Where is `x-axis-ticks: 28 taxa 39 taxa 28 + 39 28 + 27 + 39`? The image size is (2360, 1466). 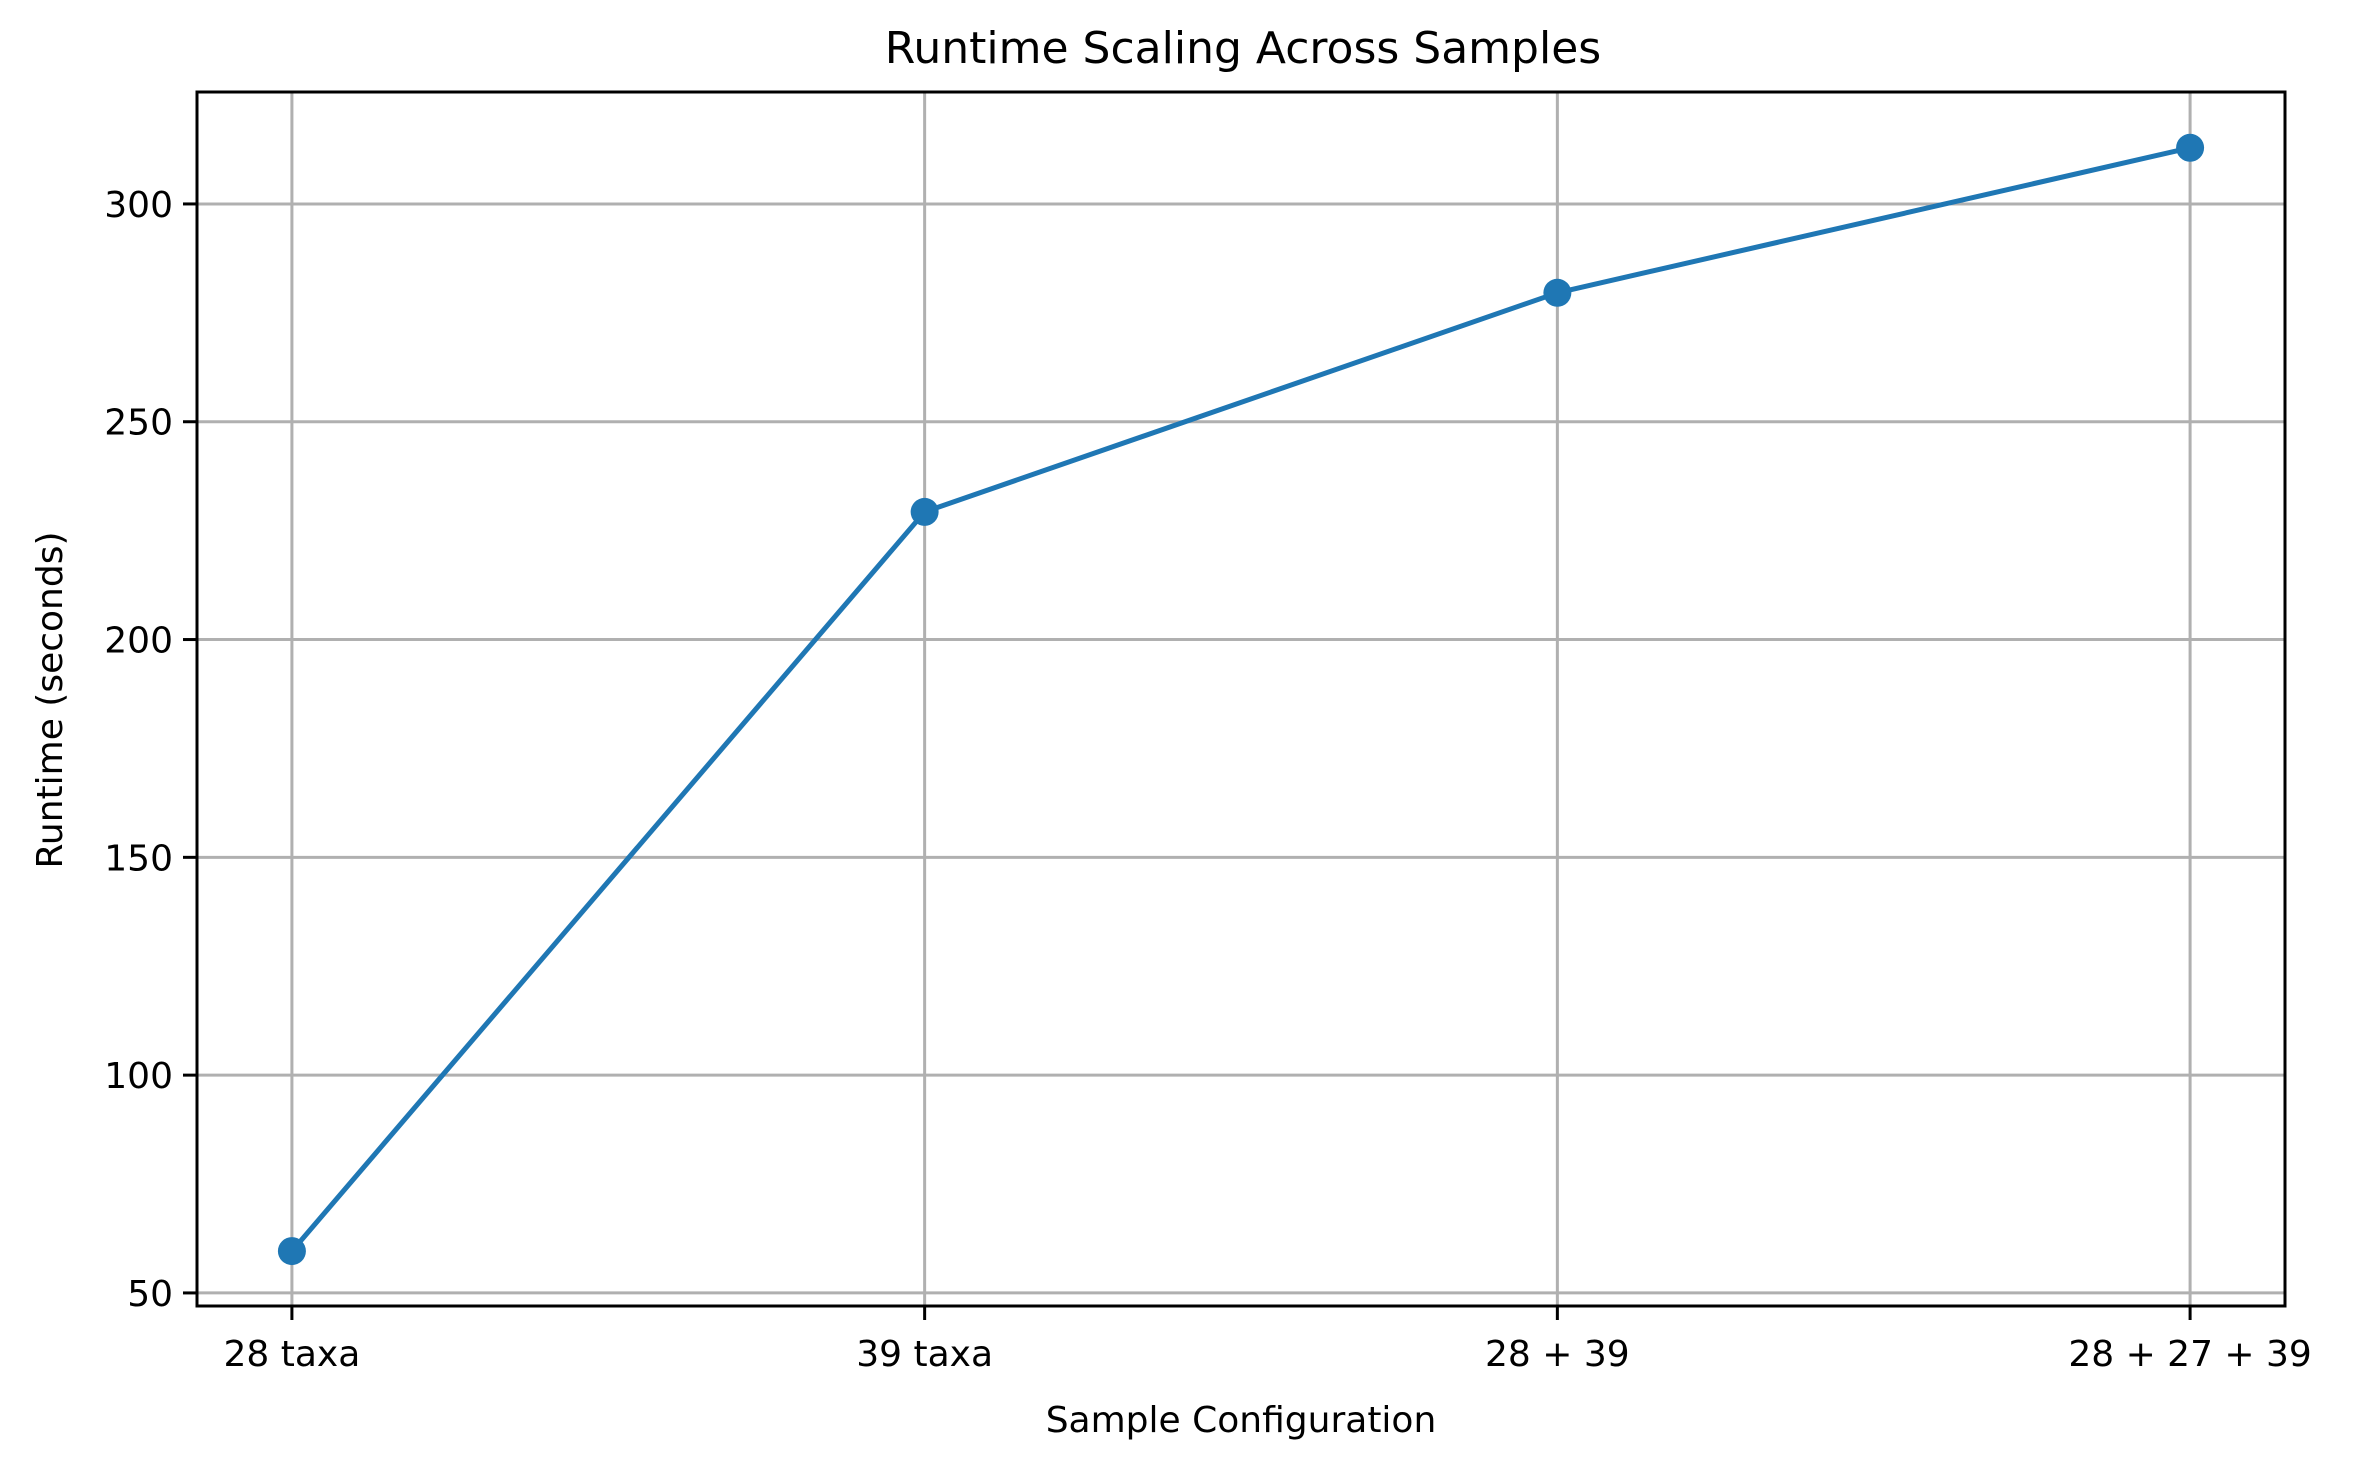
x-axis-ticks: 28 taxa 39 taxa 28 + 39 28 + 27 + 39 is located at coordinates (1268, 1340).